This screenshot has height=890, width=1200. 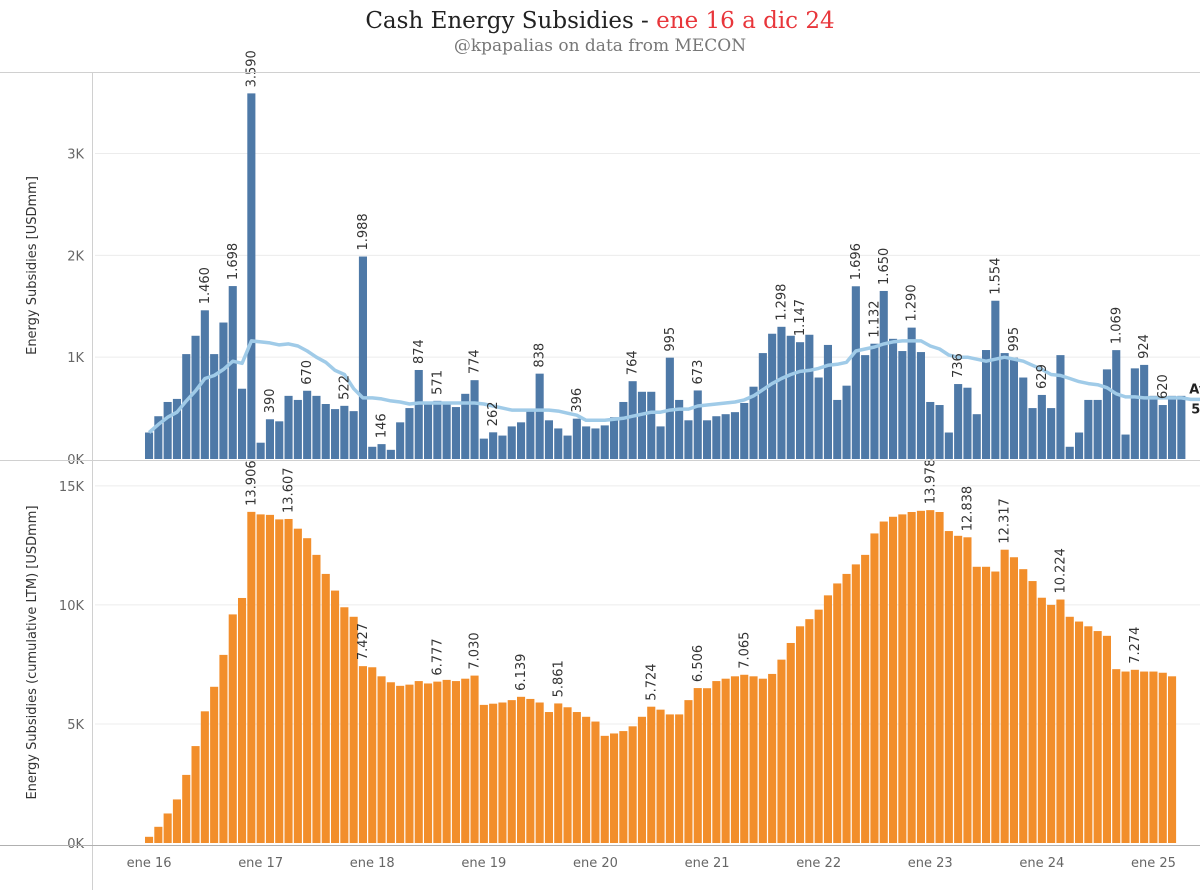 What do you see at coordinates (698, 372) in the screenshot?
I see `top-data-label: 673` at bounding box center [698, 372].